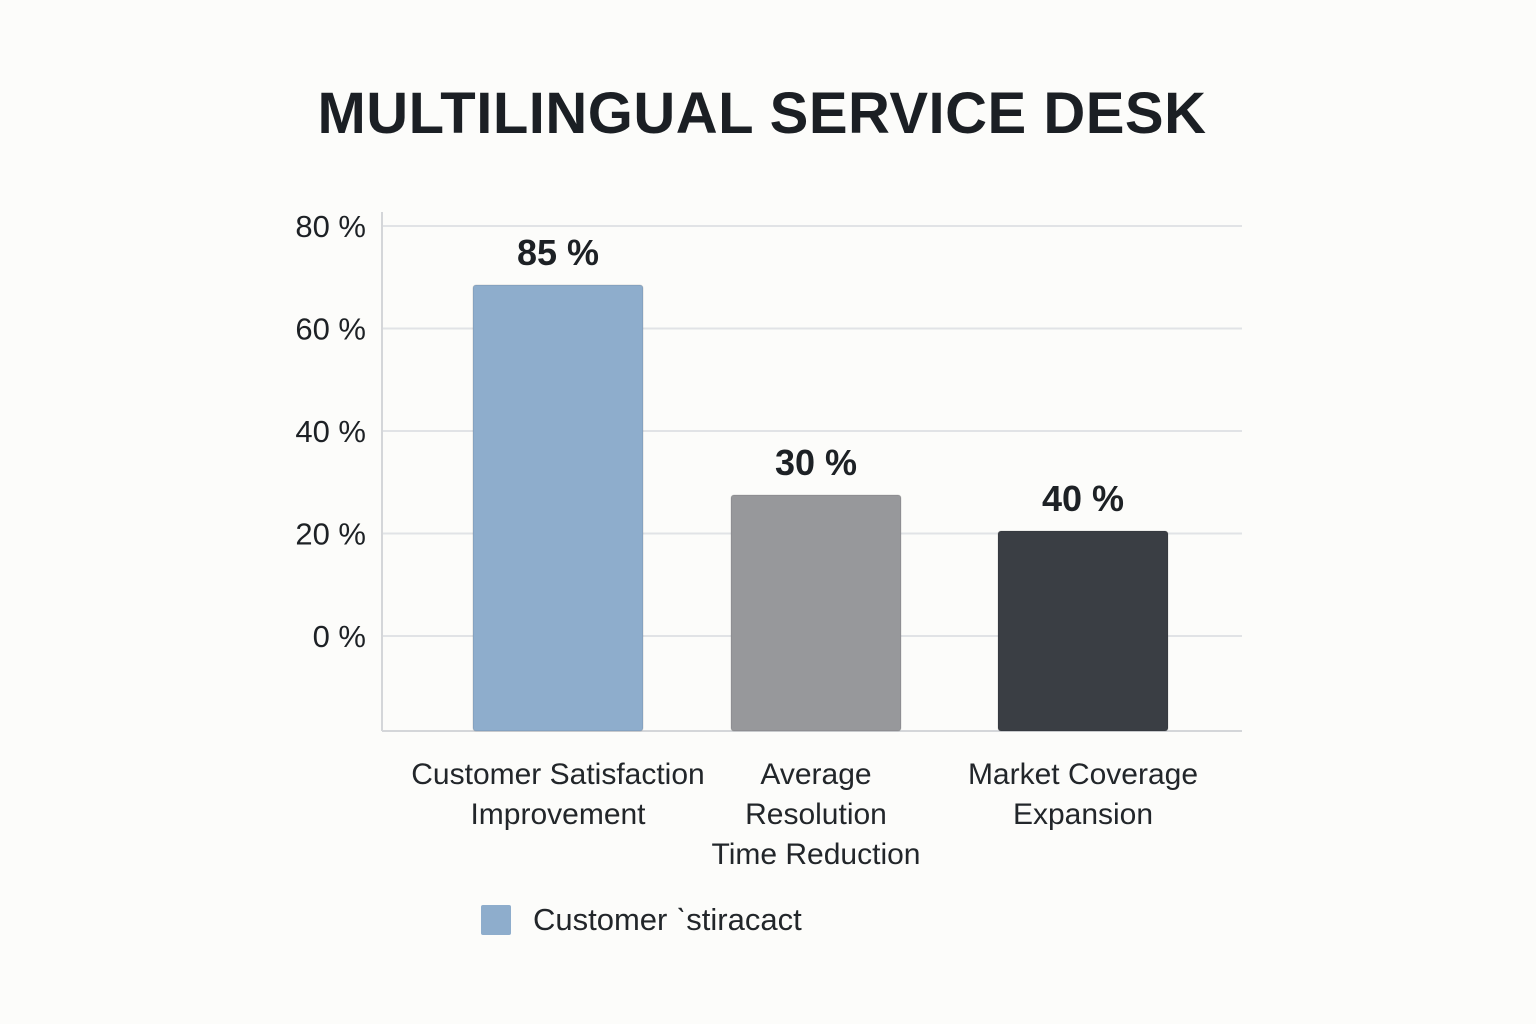  What do you see at coordinates (762, 113) in the screenshot?
I see `chart-title: MULTILINGUAL SERVICE DESK` at bounding box center [762, 113].